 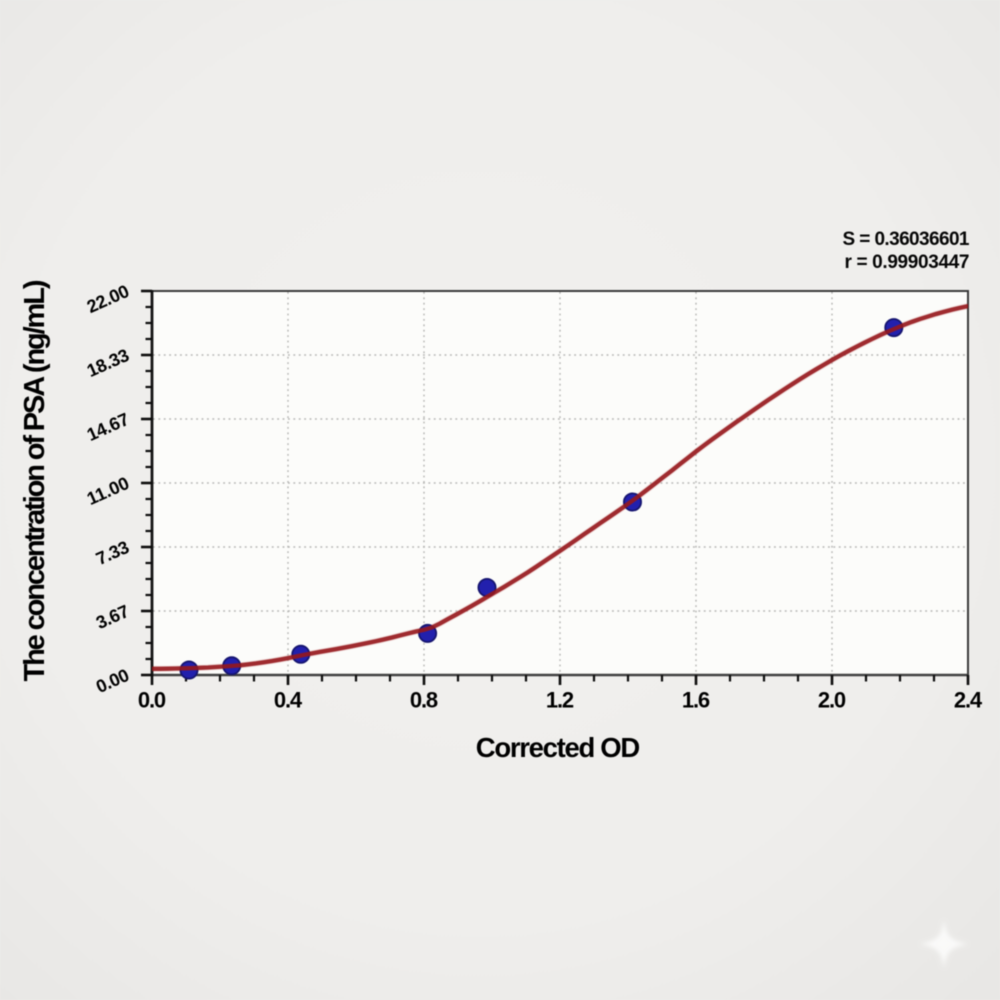 What do you see at coordinates (35, 481) in the screenshot?
I see `svg-text:The concentration of PSA (ng/m: The concentration of PSA (ng/mL)` at bounding box center [35, 481].